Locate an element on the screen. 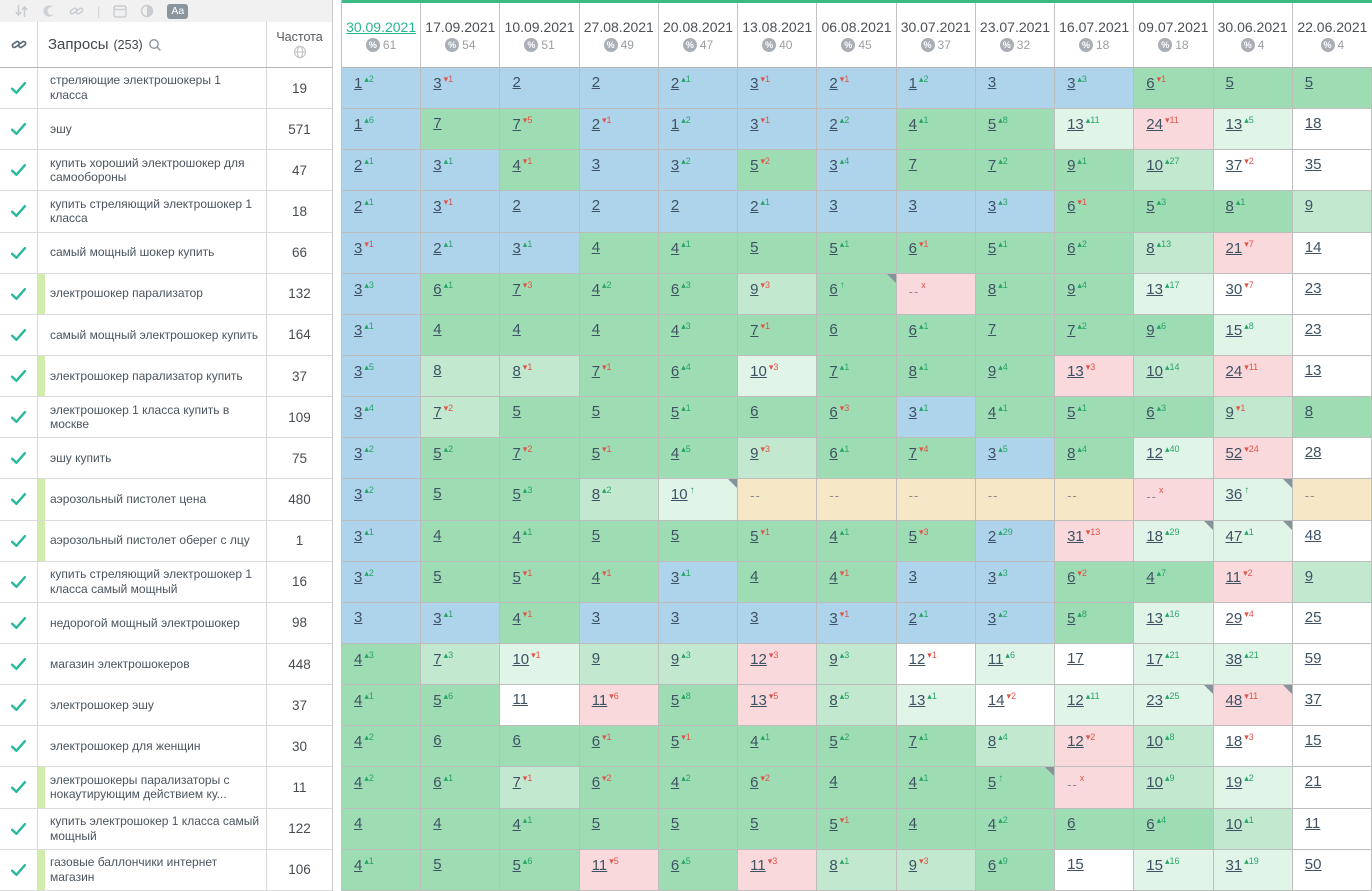 This screenshot has height=891, width=1372. position-cell: 10 ▴9 is located at coordinates (1174, 788).